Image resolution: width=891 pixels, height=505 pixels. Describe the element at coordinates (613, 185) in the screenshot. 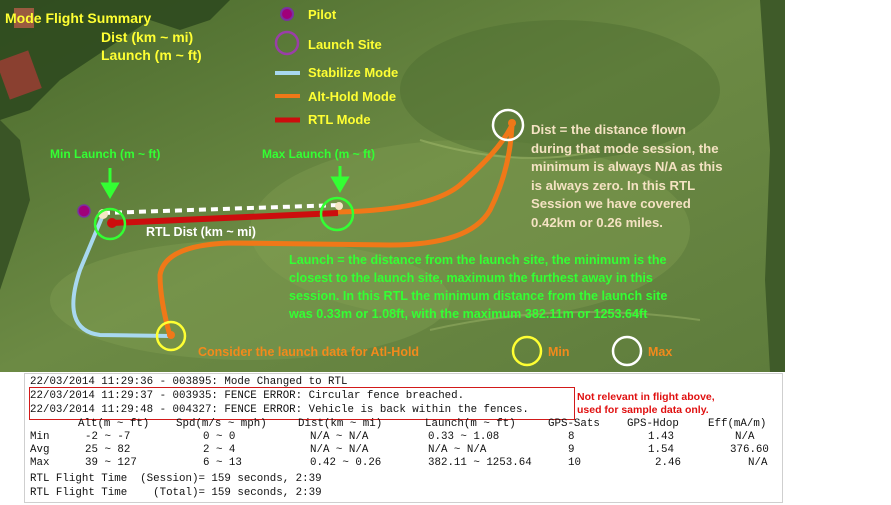

I see `dist-note-line: is always zero. In this RTL` at that location.